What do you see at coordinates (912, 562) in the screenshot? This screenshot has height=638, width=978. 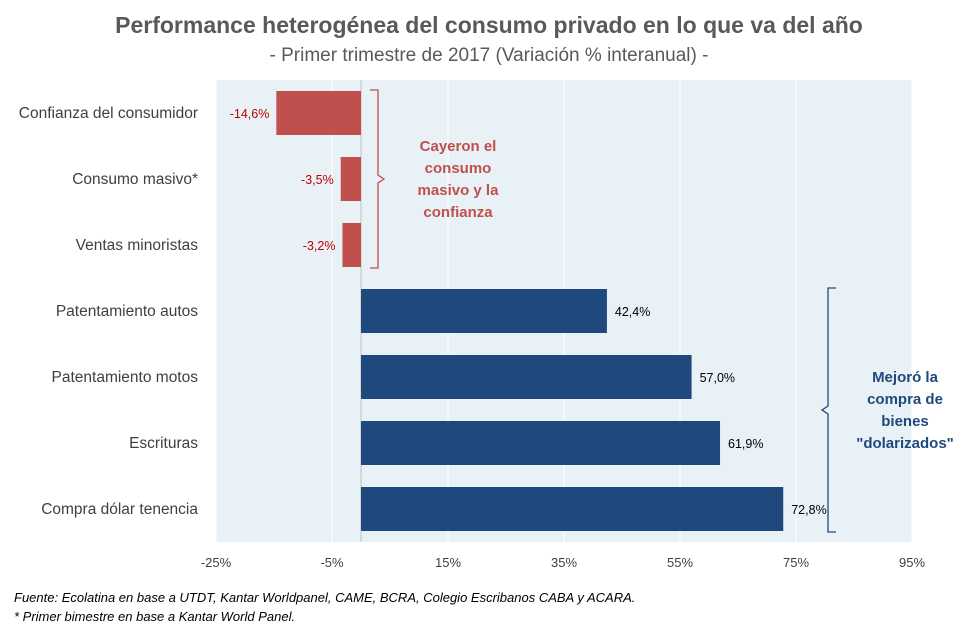 I see `x-tick-label: 95%` at bounding box center [912, 562].